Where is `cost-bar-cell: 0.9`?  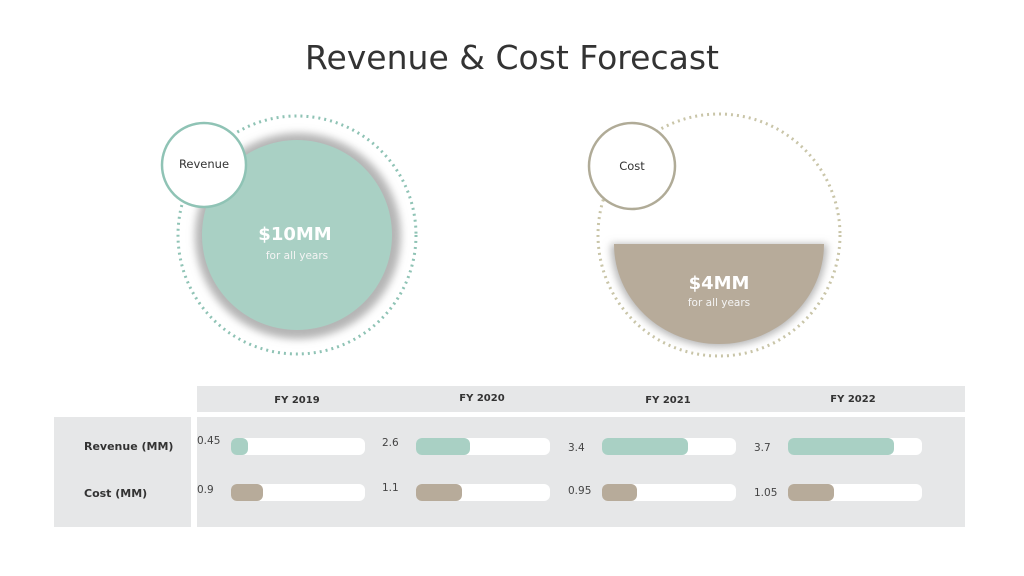 cost-bar-cell: 0.9 is located at coordinates (282, 491).